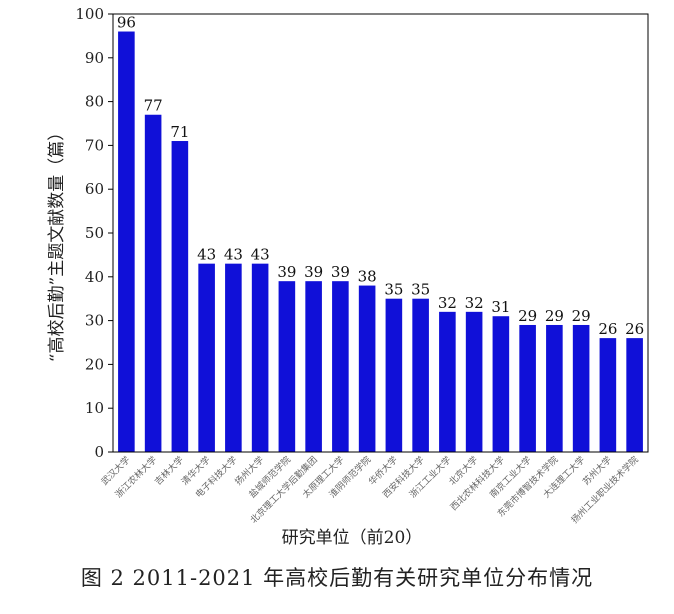  Describe the element at coordinates (94, 145) in the screenshot. I see `y-tick-label: 70` at that location.